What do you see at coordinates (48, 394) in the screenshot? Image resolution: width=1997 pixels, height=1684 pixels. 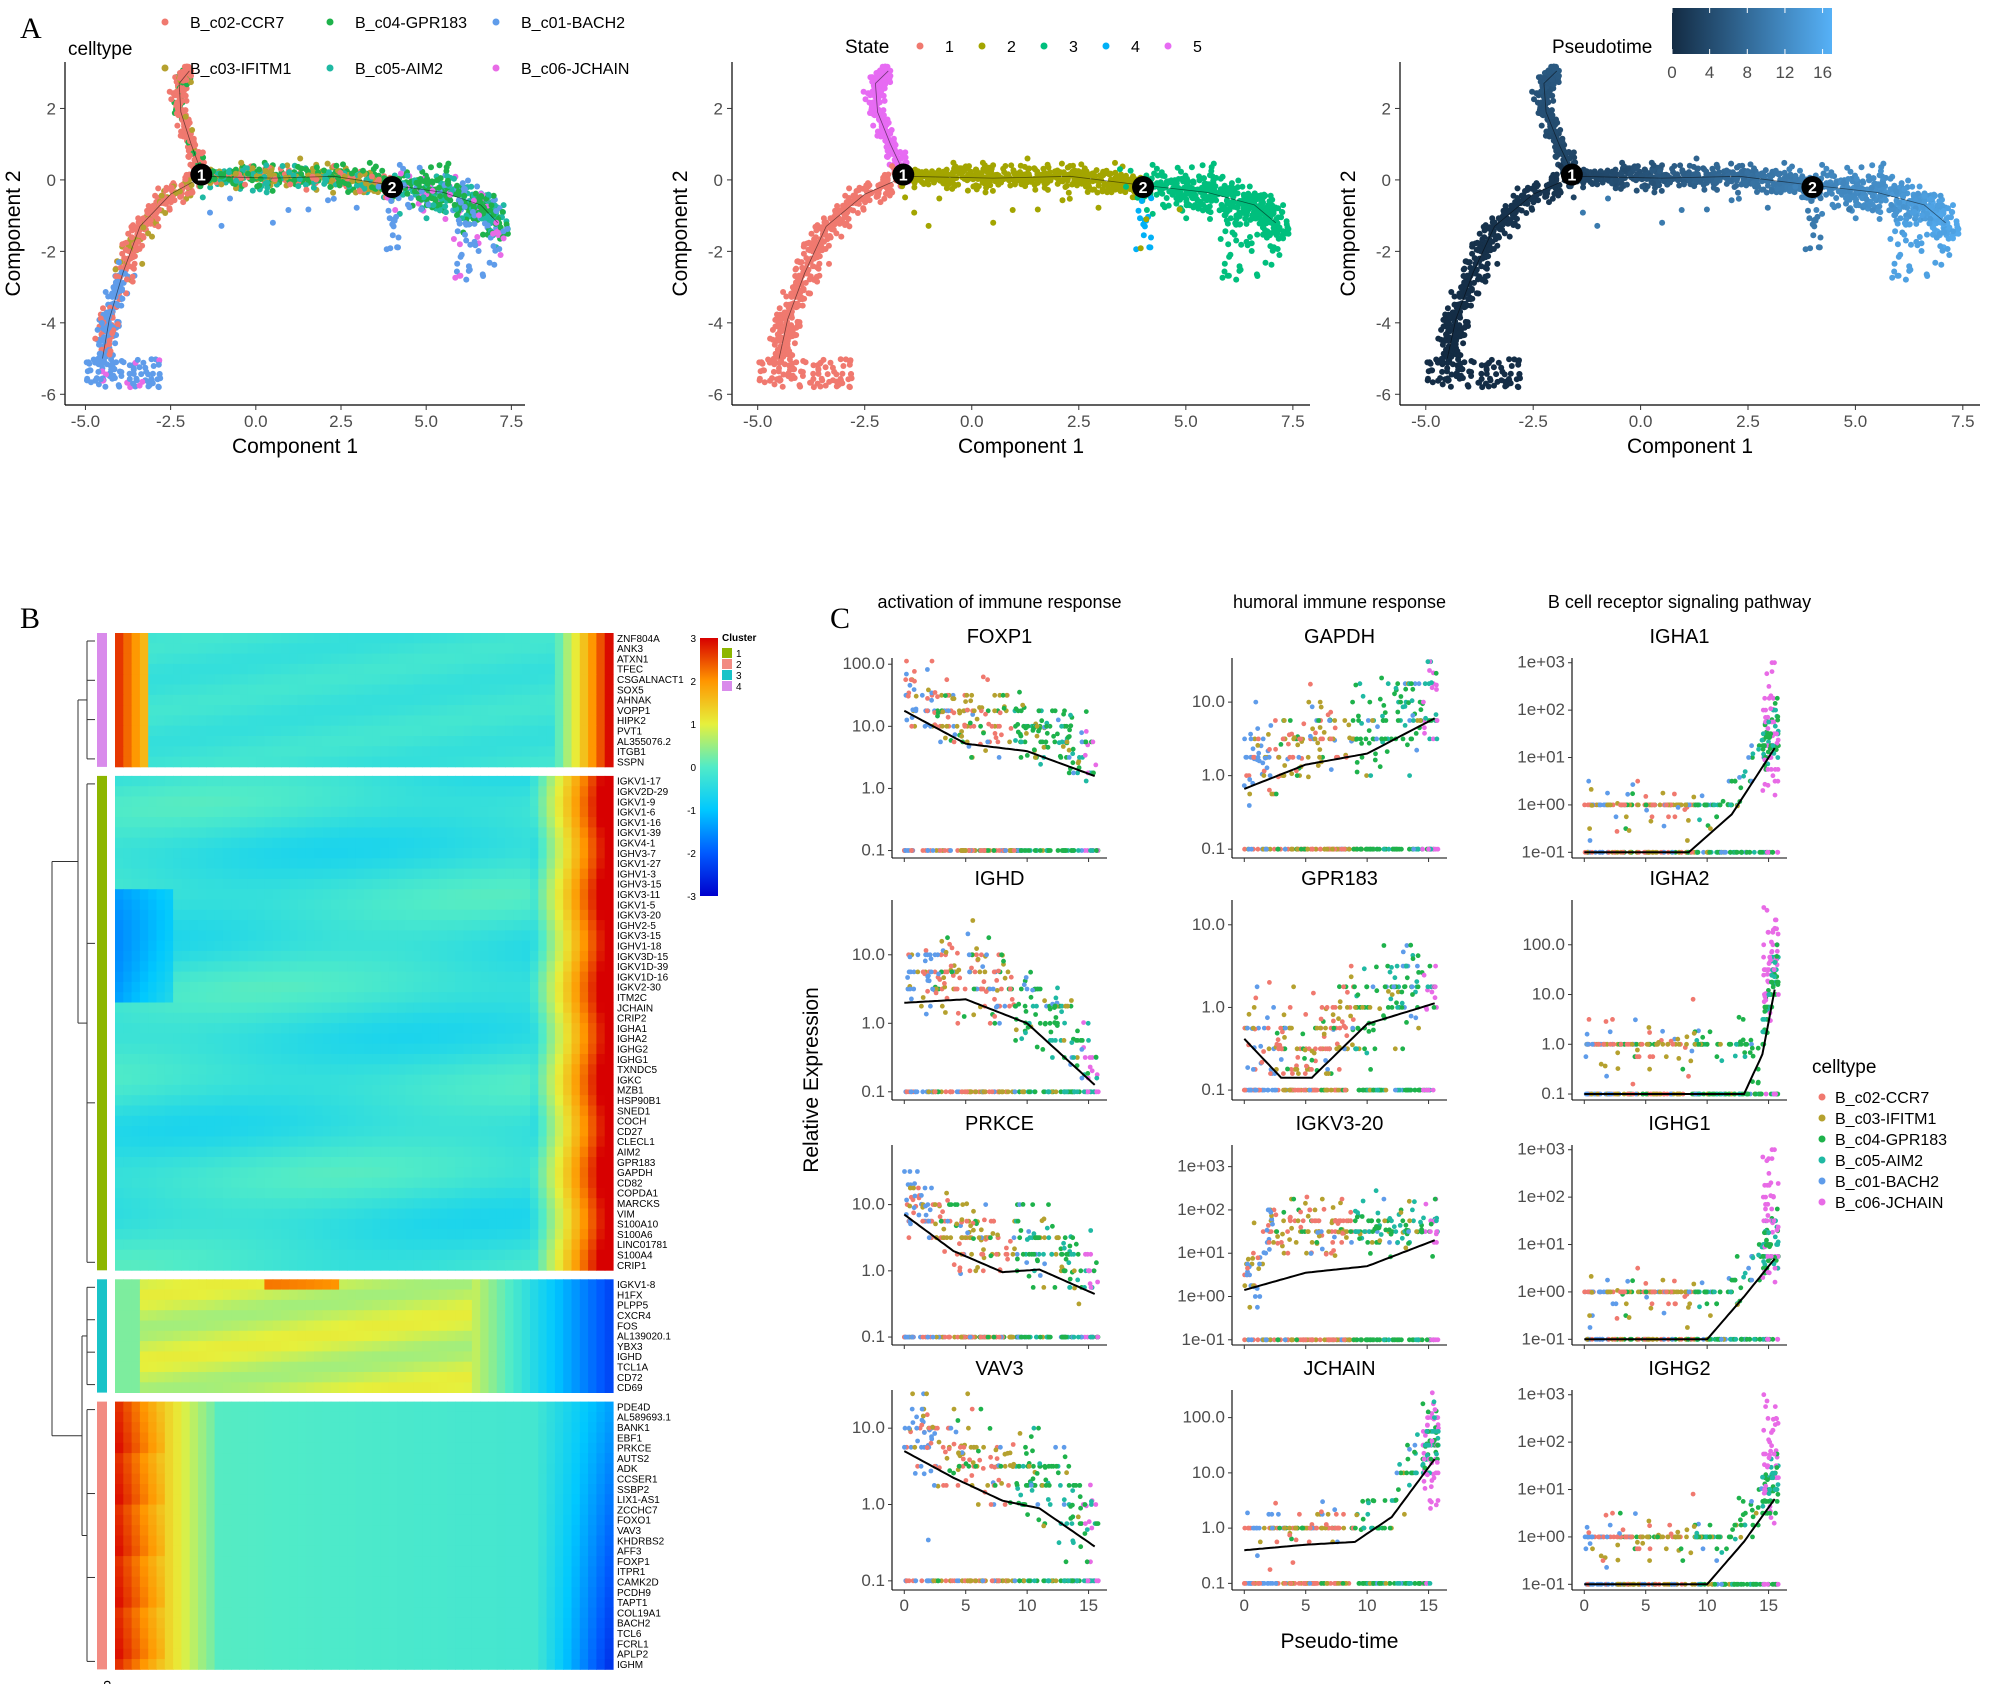 I see `y-tick-label: -6` at bounding box center [48, 394].